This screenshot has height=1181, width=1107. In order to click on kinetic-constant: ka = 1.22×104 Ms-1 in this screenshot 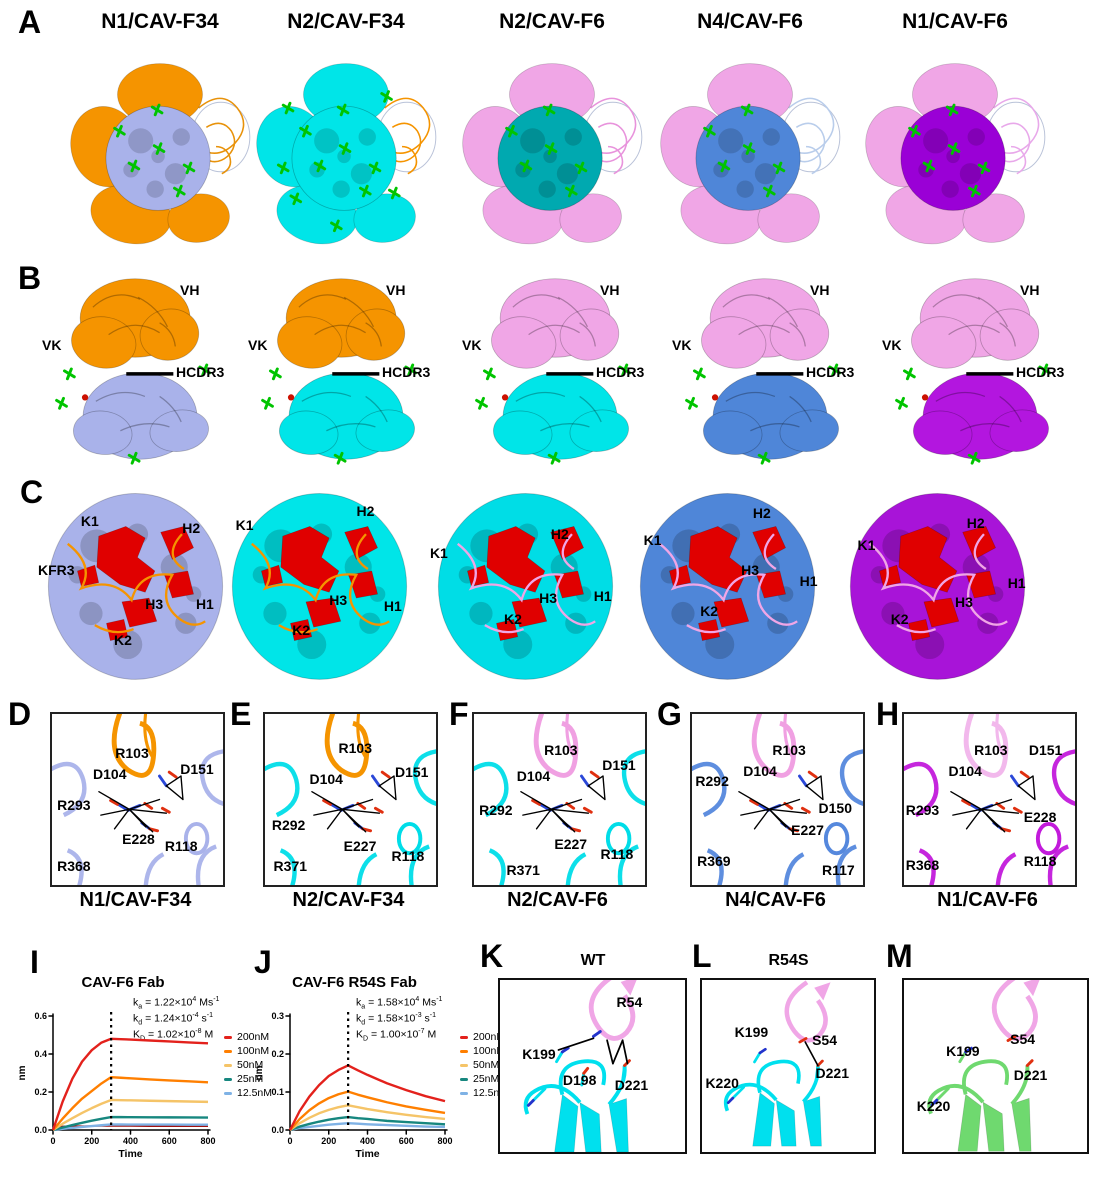, I will do `click(176, 1003)`.